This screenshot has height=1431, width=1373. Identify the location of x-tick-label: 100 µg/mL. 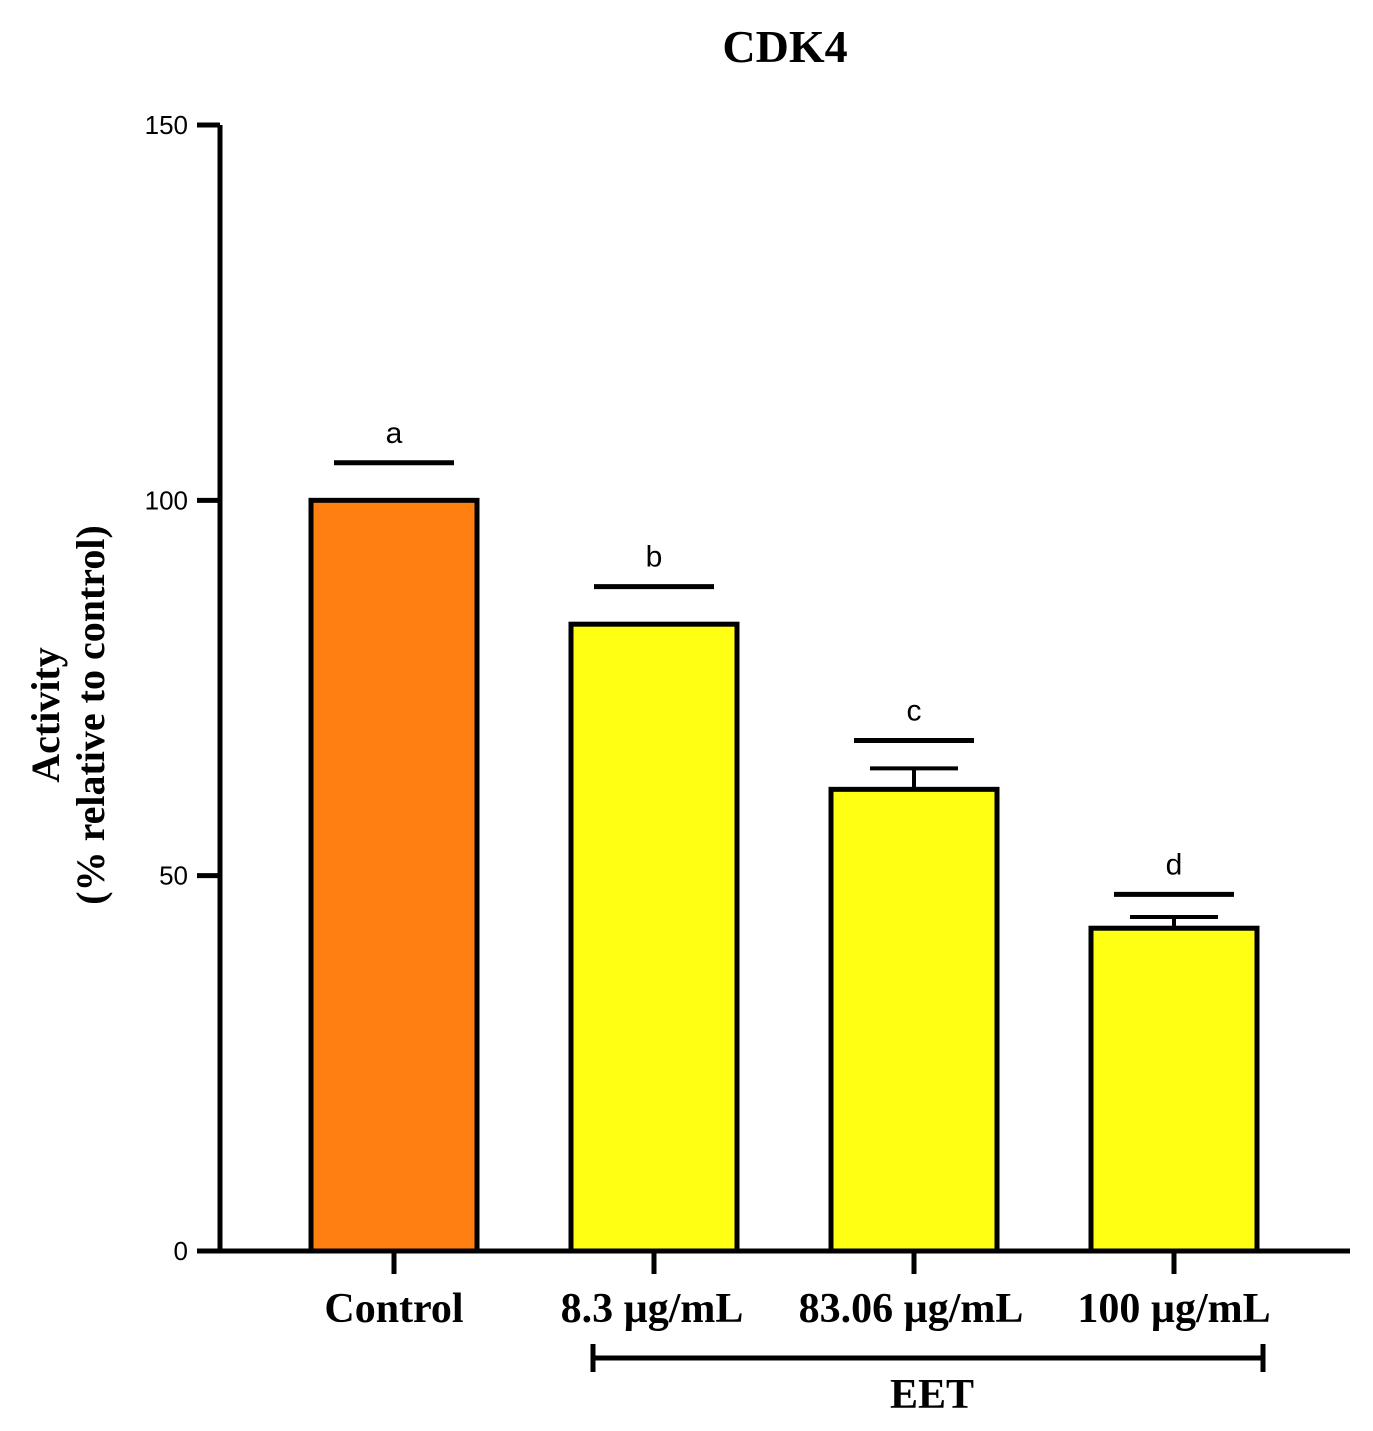
(1173, 1309).